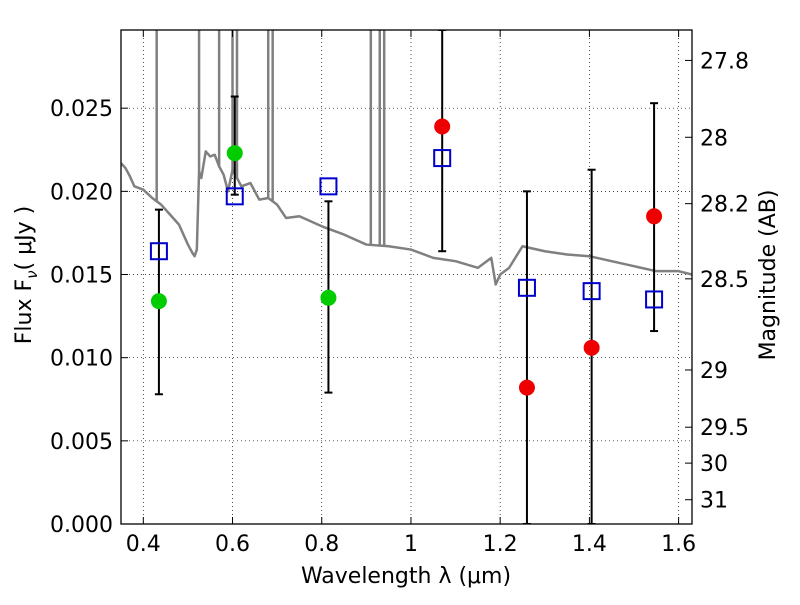 The height and width of the screenshot is (605, 800). Describe the element at coordinates (81, 276) in the screenshot. I see `y-tick-label: 0.015` at that location.